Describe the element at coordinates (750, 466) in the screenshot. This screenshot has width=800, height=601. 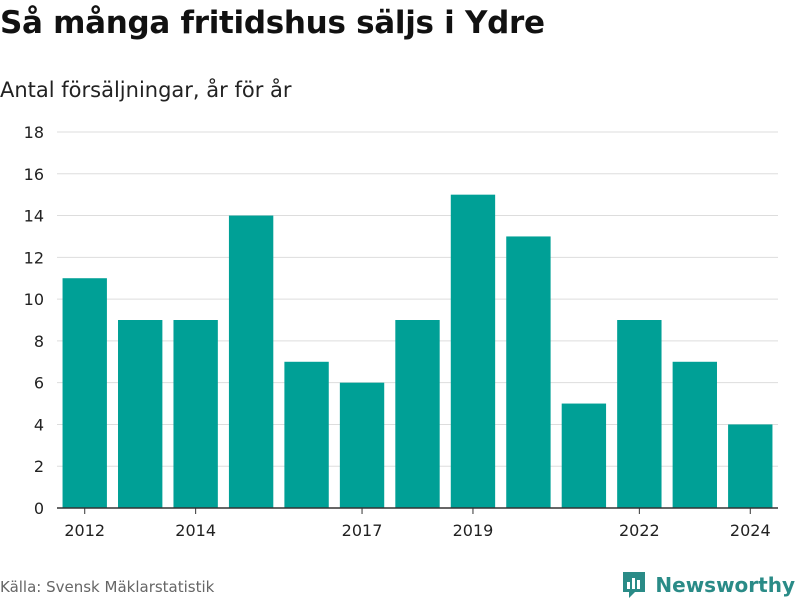
I see `bar-2024` at that location.